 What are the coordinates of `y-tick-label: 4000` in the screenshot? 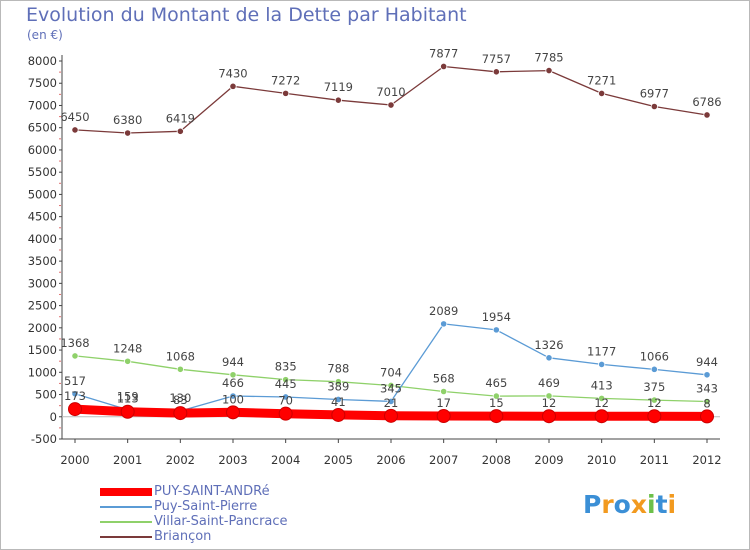 It's located at (42, 239).